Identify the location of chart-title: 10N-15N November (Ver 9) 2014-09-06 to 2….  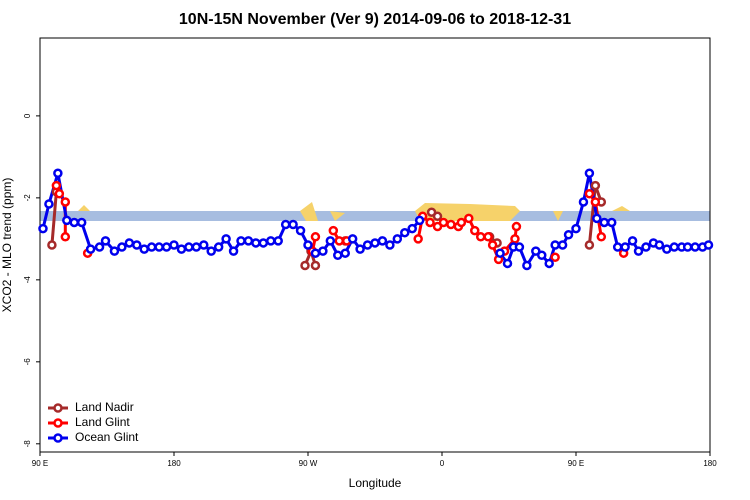
(375, 19).